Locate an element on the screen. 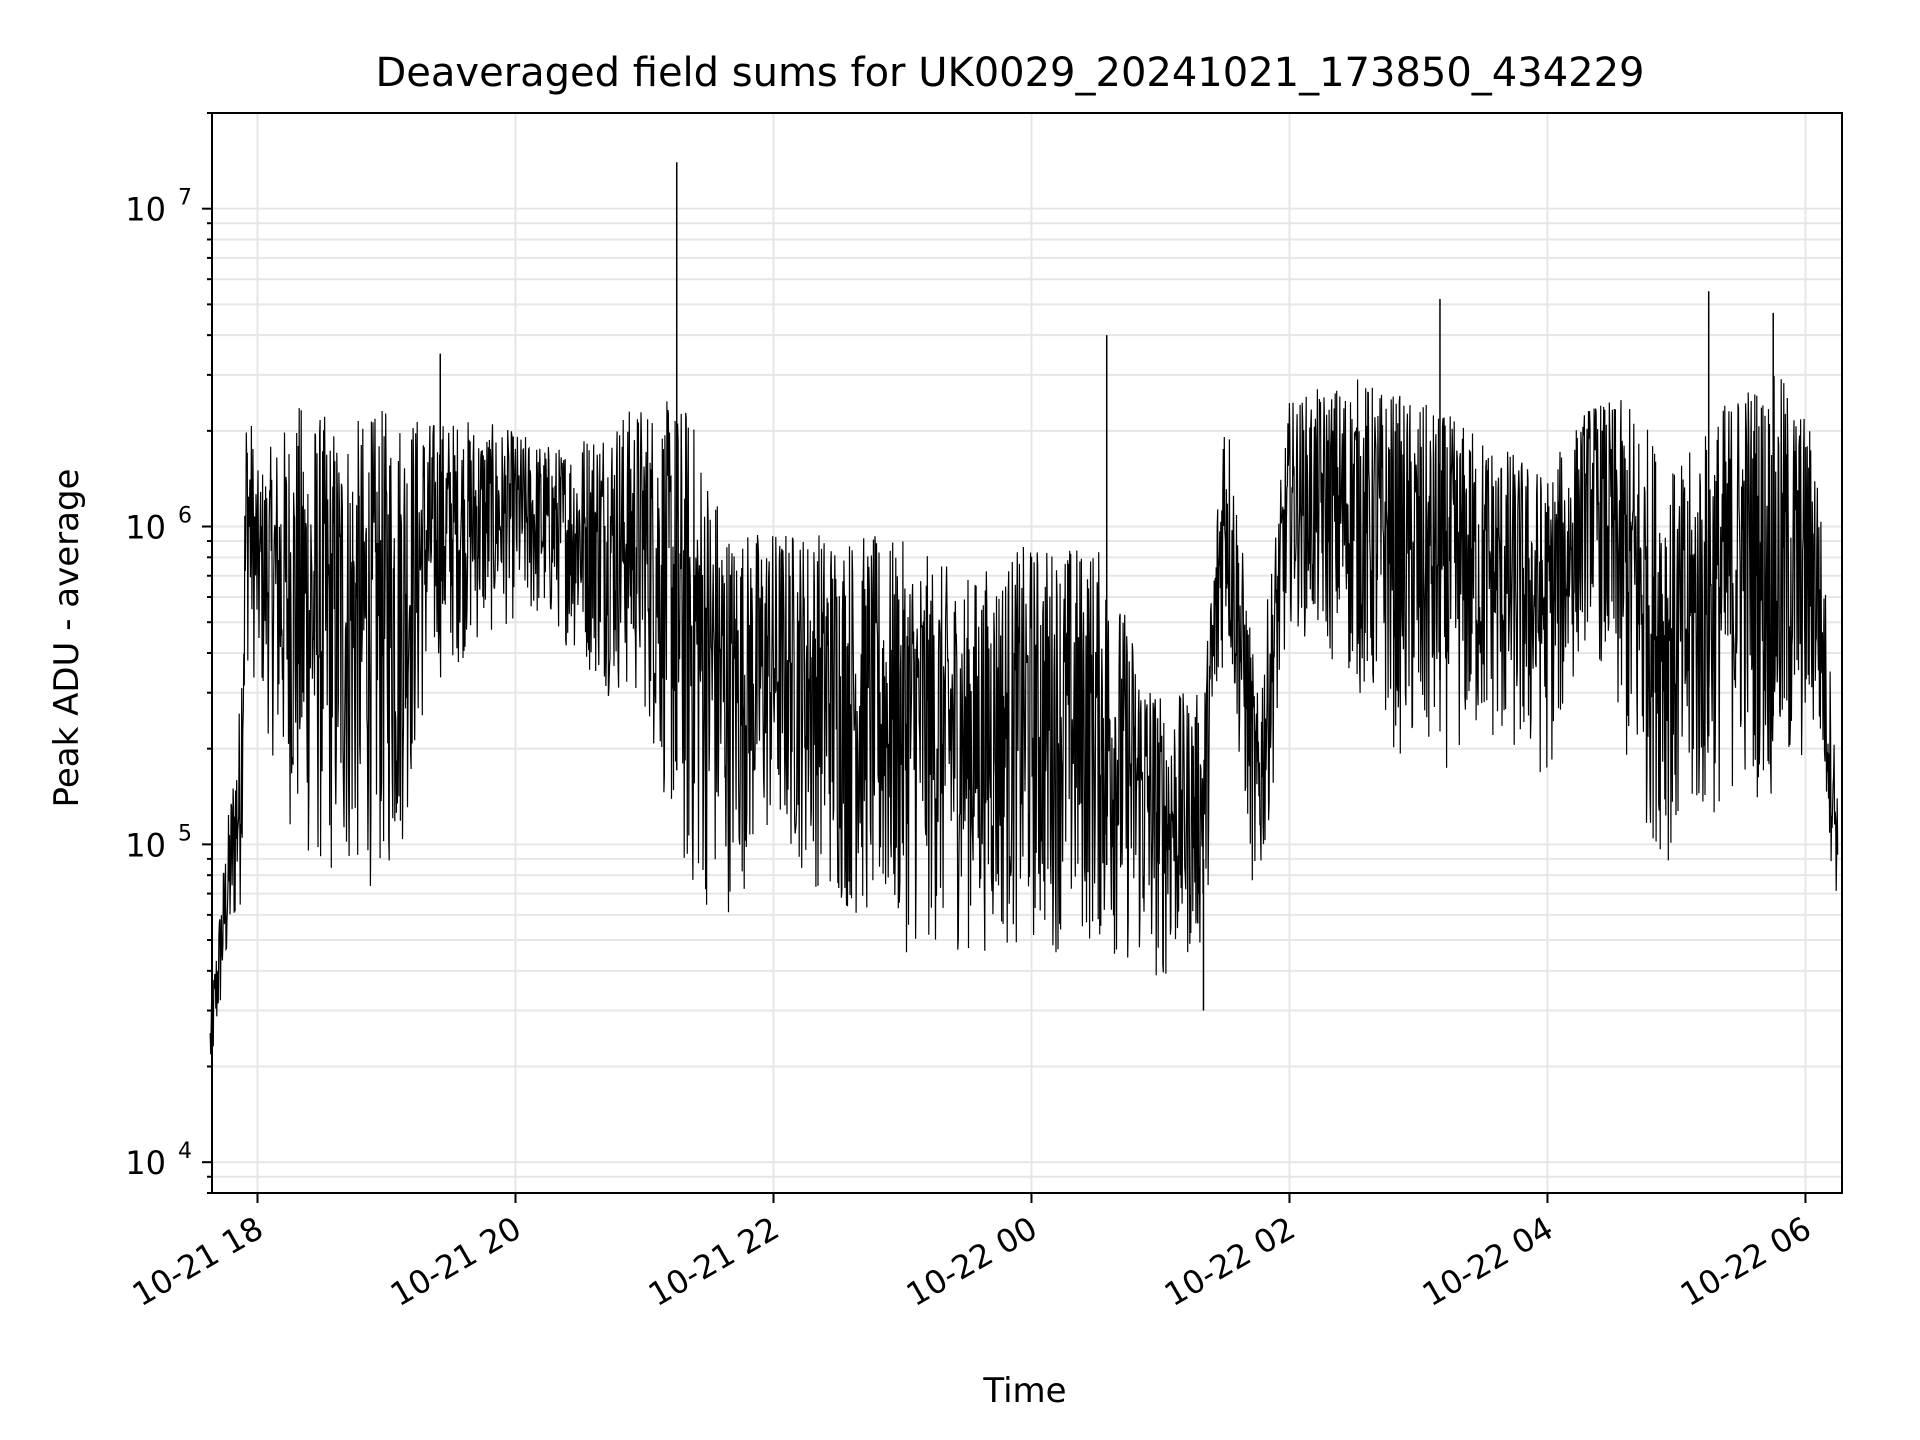 The height and width of the screenshot is (1440, 1920). y-tick-exponent: 4 is located at coordinates (185, 1151).